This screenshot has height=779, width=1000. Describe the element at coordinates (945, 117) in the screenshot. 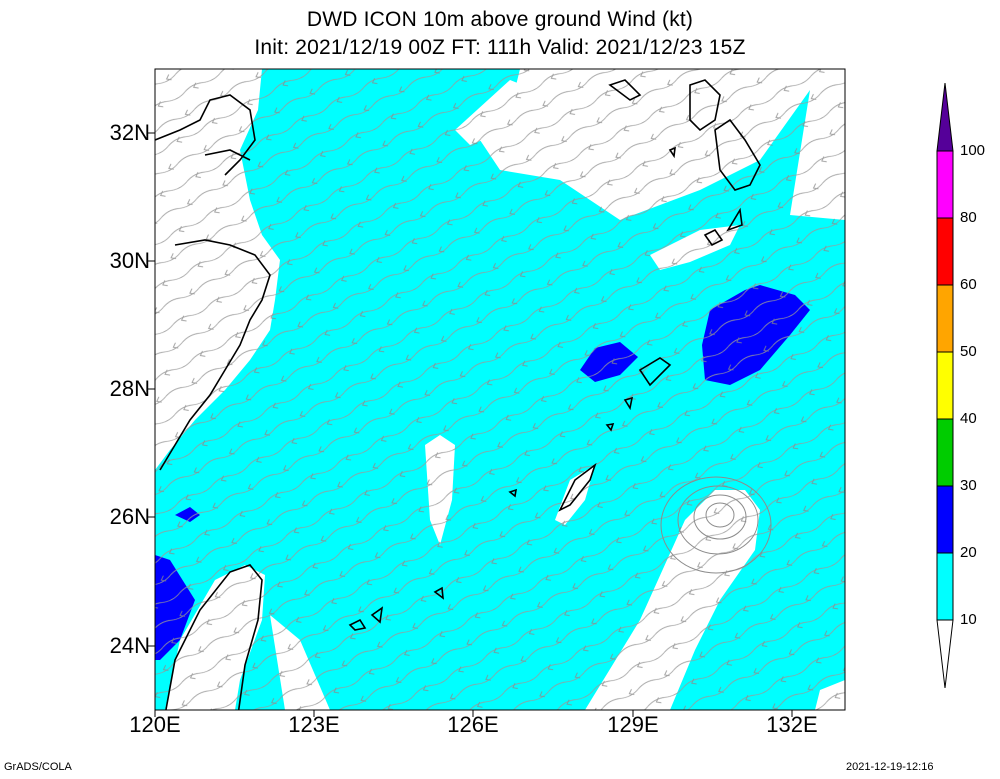

I see `colorbar-100plus` at that location.